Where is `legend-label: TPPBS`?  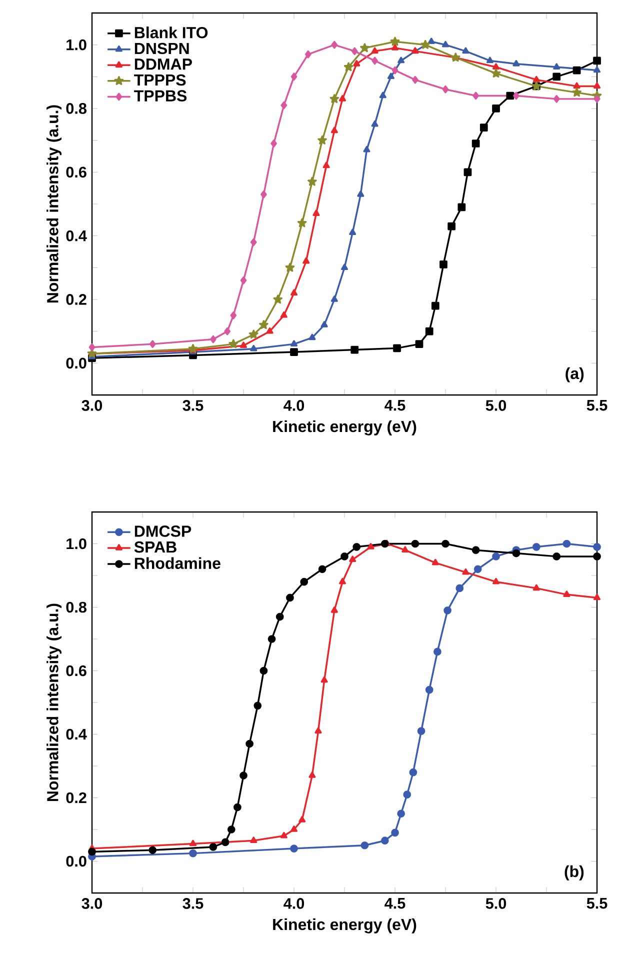 legend-label: TPPBS is located at coordinates (160, 96).